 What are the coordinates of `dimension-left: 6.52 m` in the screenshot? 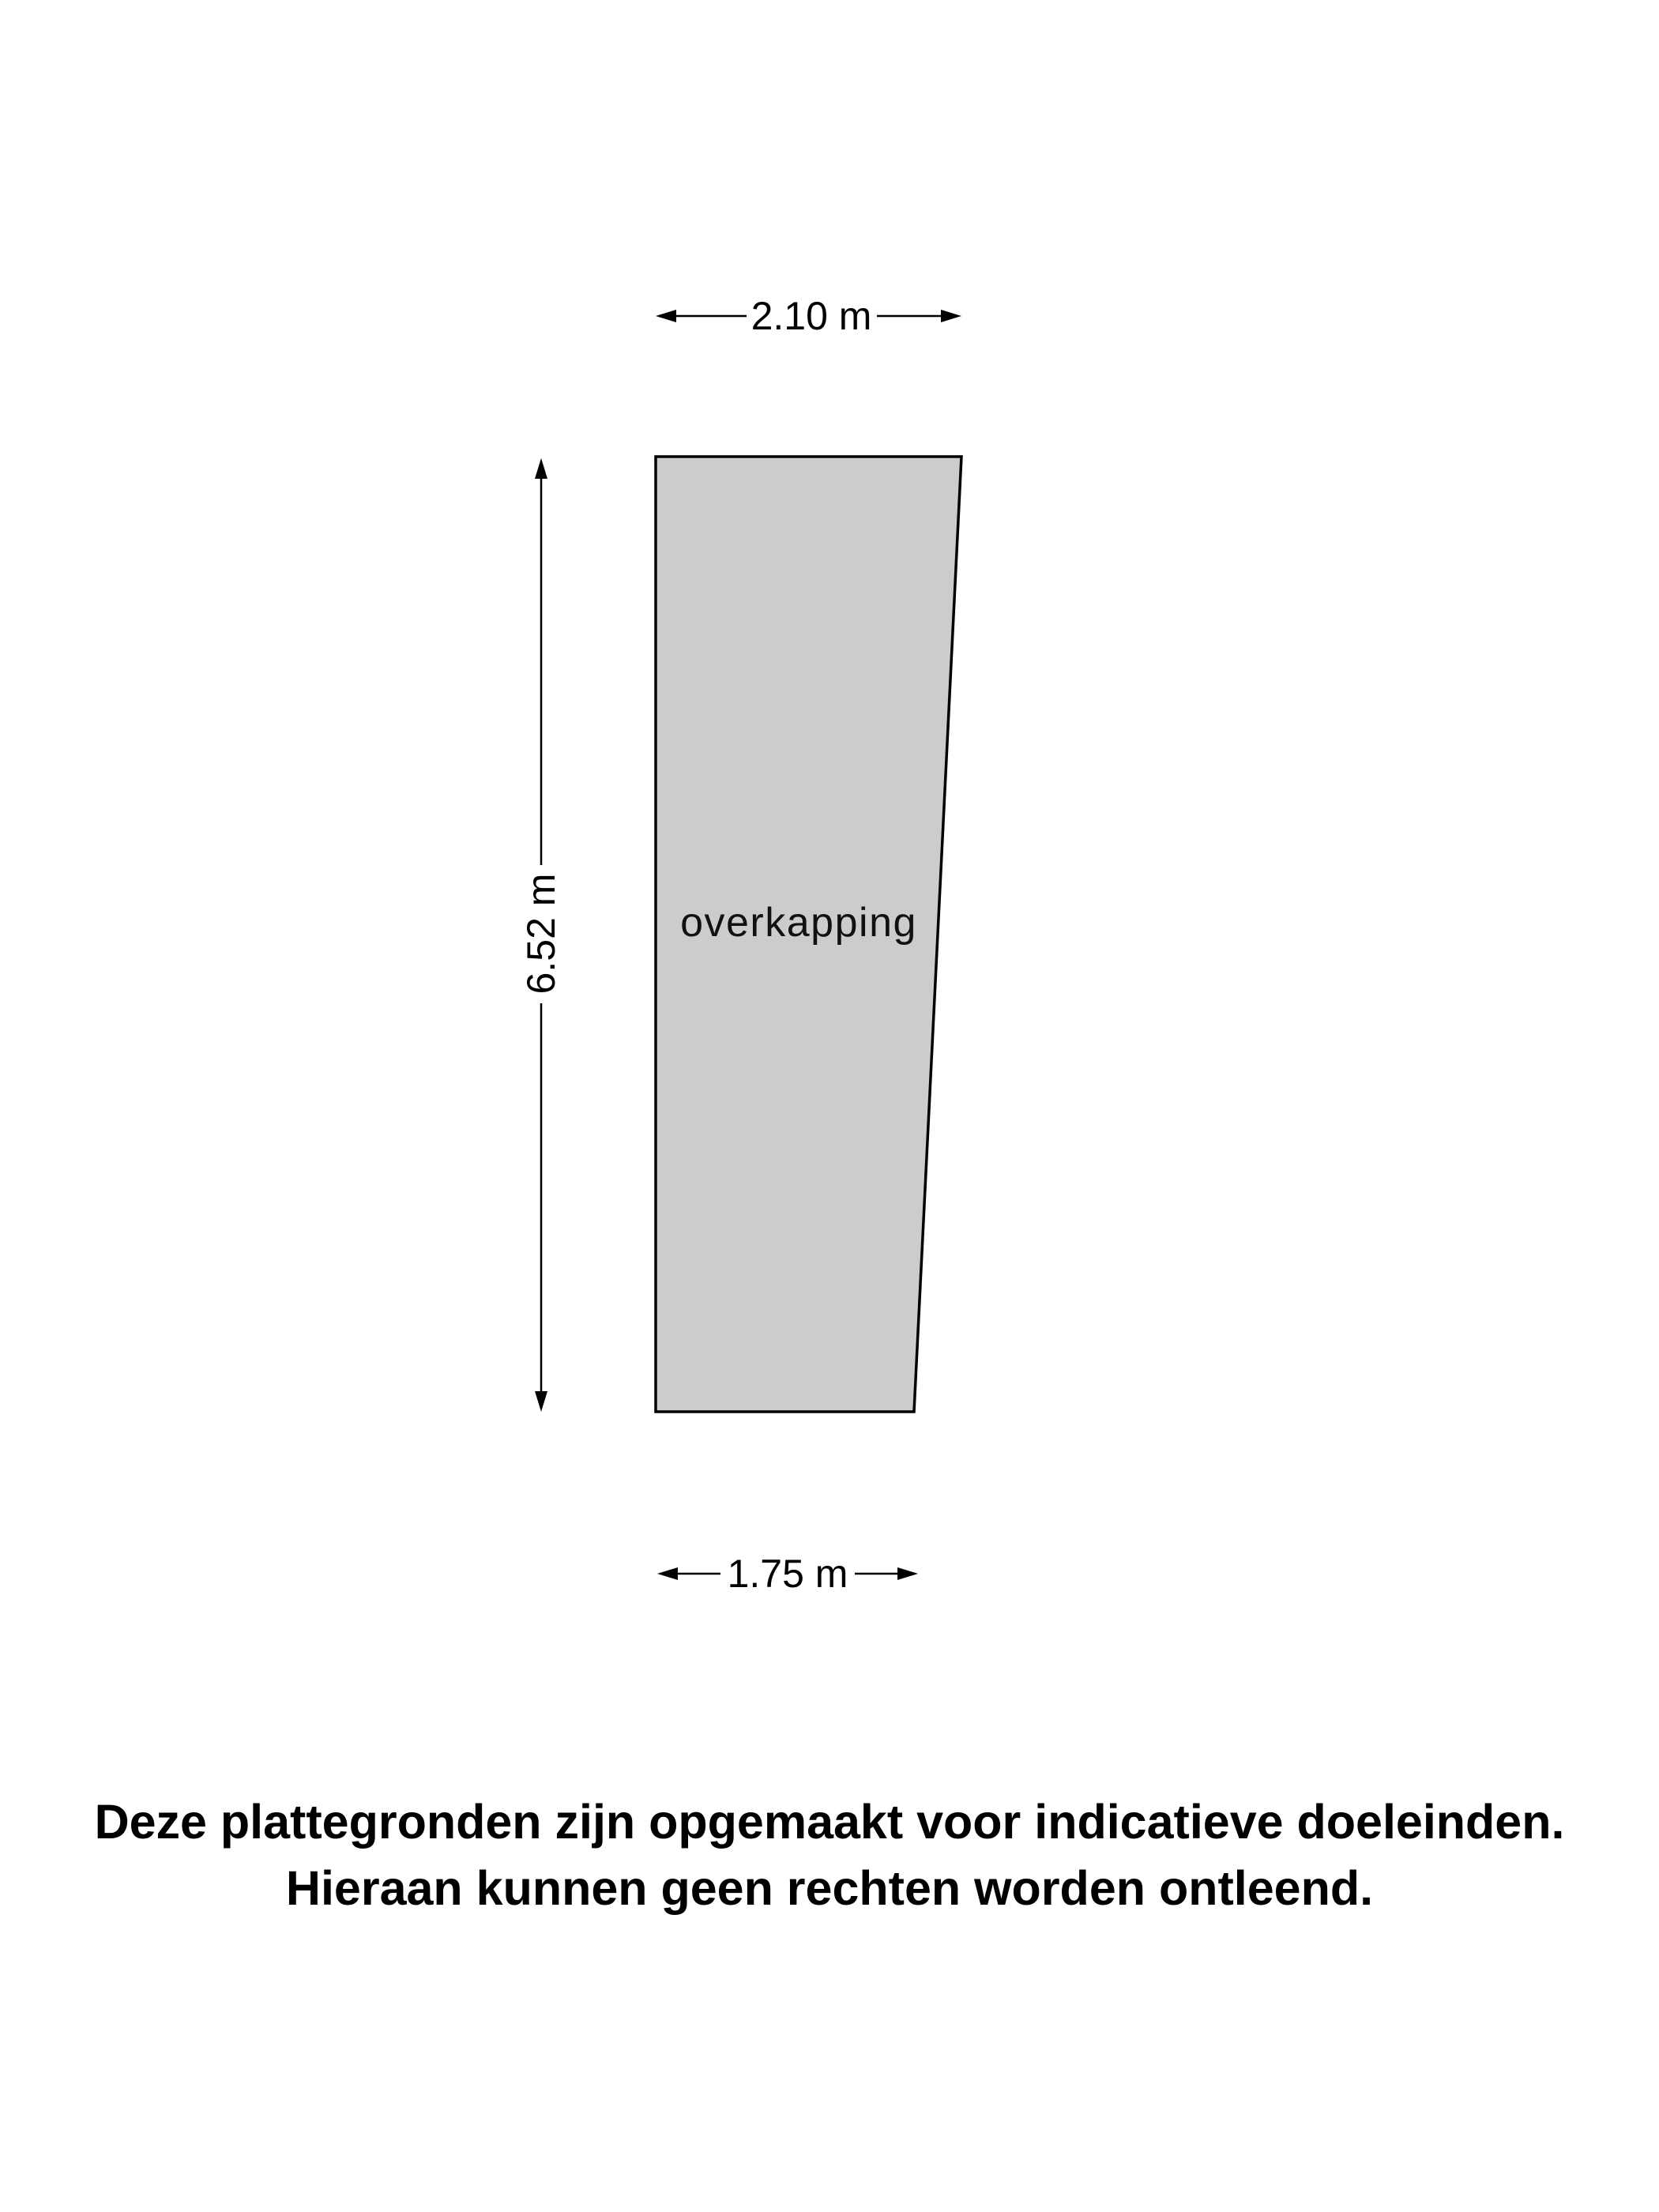 It's located at (541, 935).